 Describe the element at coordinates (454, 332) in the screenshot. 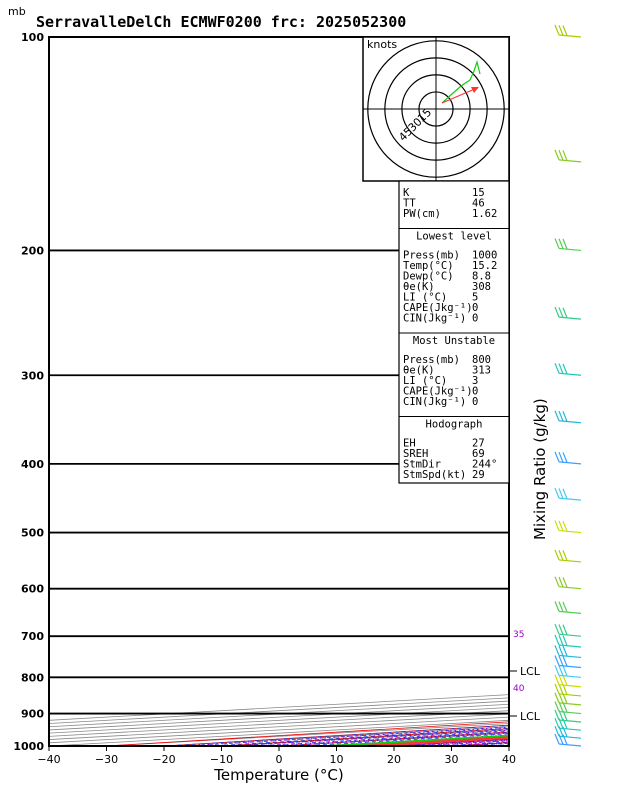

I see `indices-box` at that location.